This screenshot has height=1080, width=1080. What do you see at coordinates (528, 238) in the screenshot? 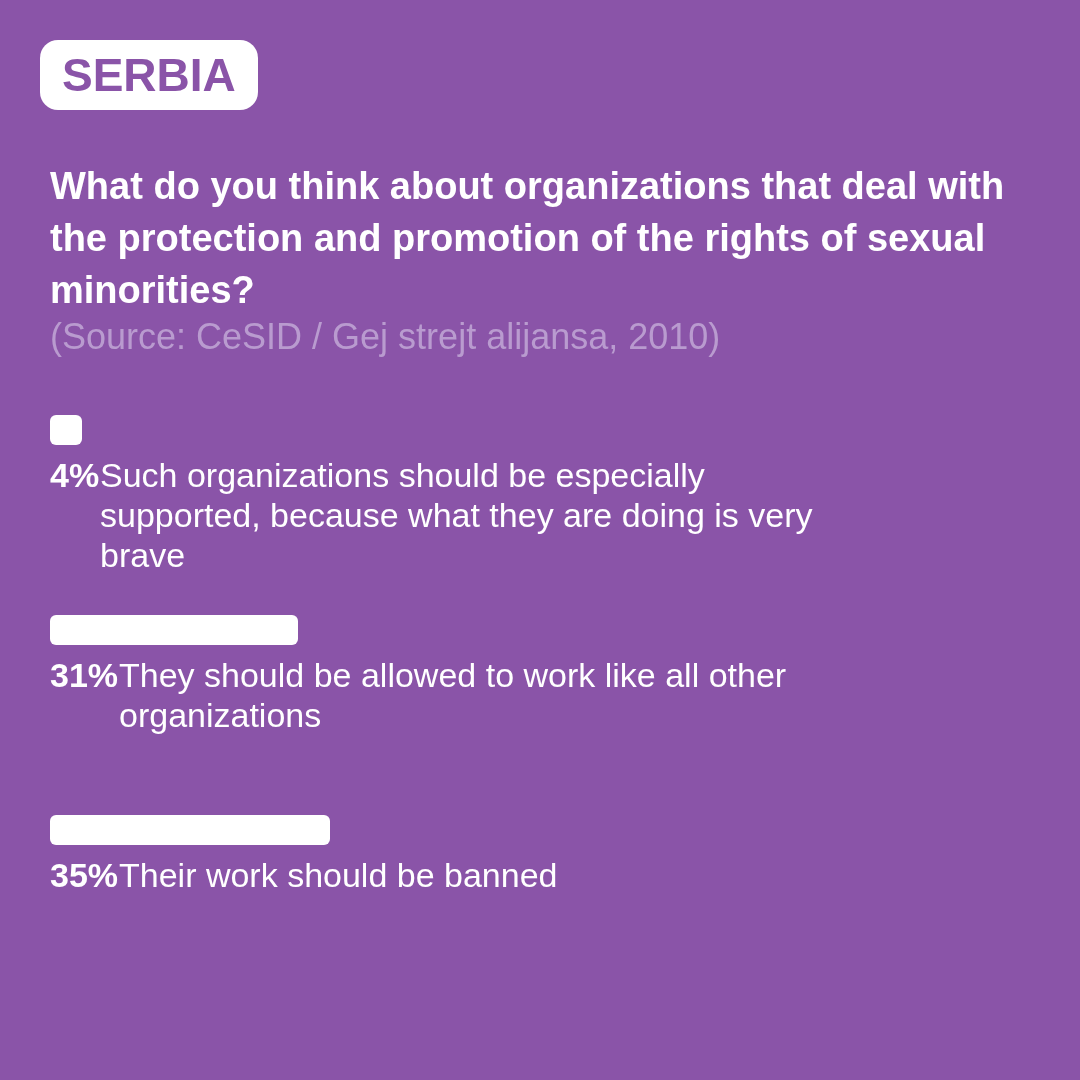
I see `text: What do you think about organizations that deal with the protection and promotion of the rights of sexual minorities?` at bounding box center [528, 238].